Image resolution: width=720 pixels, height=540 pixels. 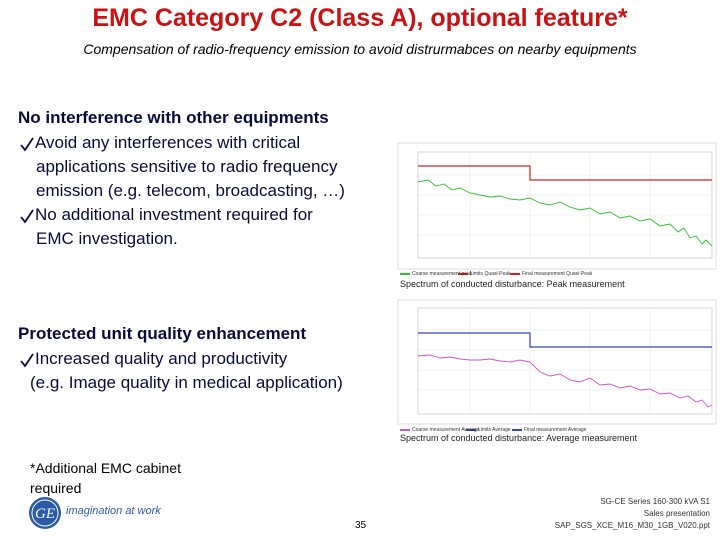 What do you see at coordinates (190, 190) in the screenshot?
I see `bullet-line: emission (e.g. telecom, broadcasting, …)` at bounding box center [190, 190].